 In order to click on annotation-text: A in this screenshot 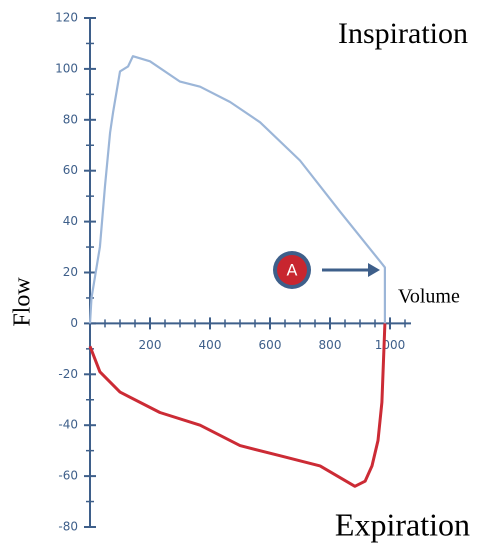, I will do `click(292, 270)`.